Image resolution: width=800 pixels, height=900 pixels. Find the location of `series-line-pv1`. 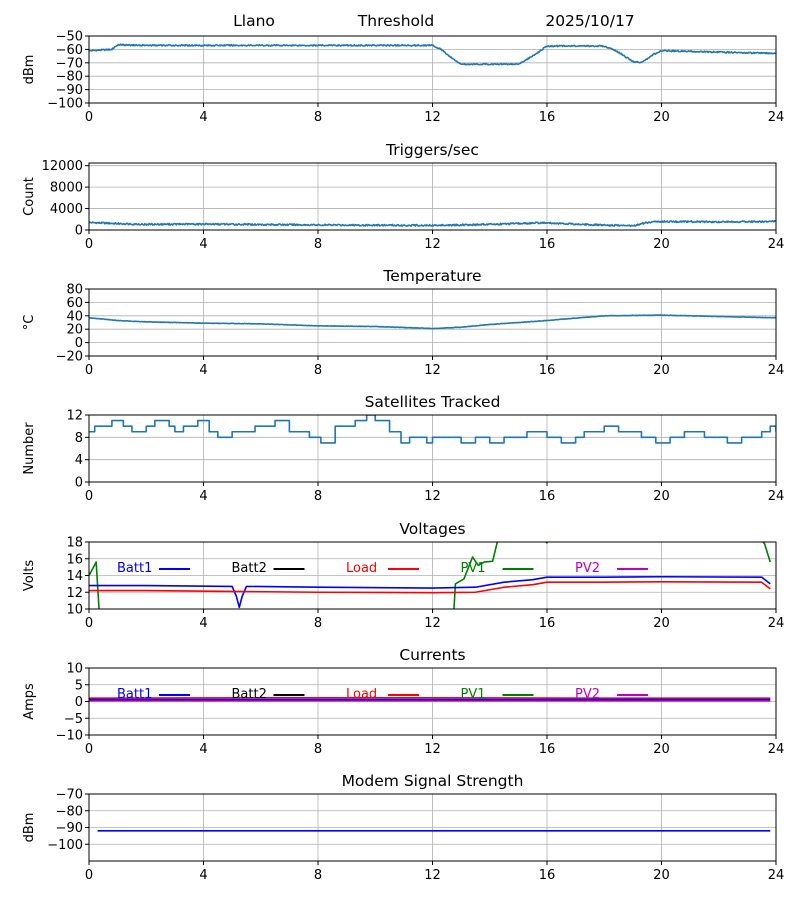

series-line-pv1 is located at coordinates (430, 575).